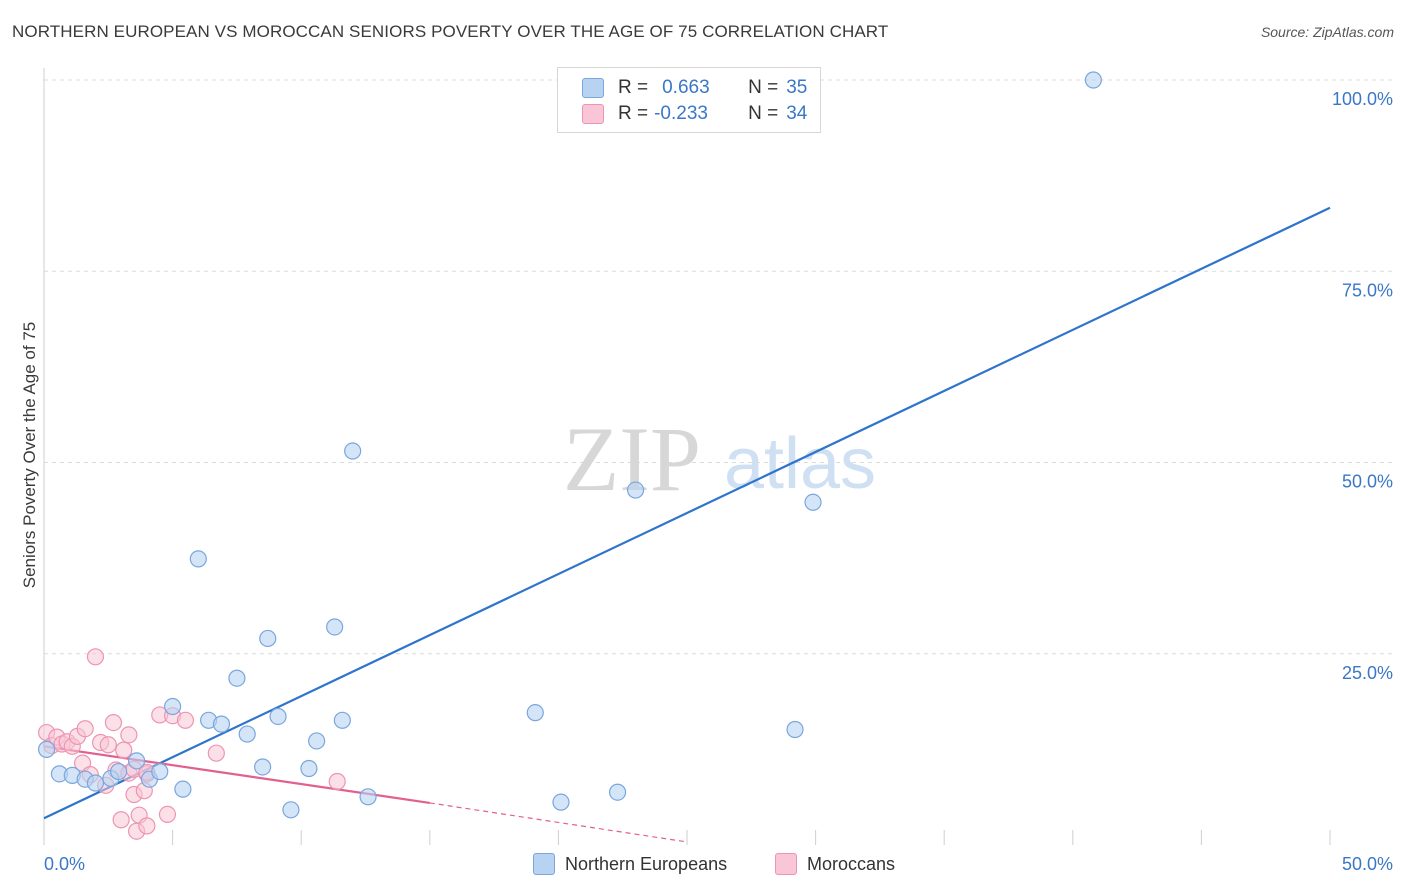 The image size is (1406, 892). Describe the element at coordinates (1367, 673) in the screenshot. I see `y-tick-label: 25.0%` at that location.